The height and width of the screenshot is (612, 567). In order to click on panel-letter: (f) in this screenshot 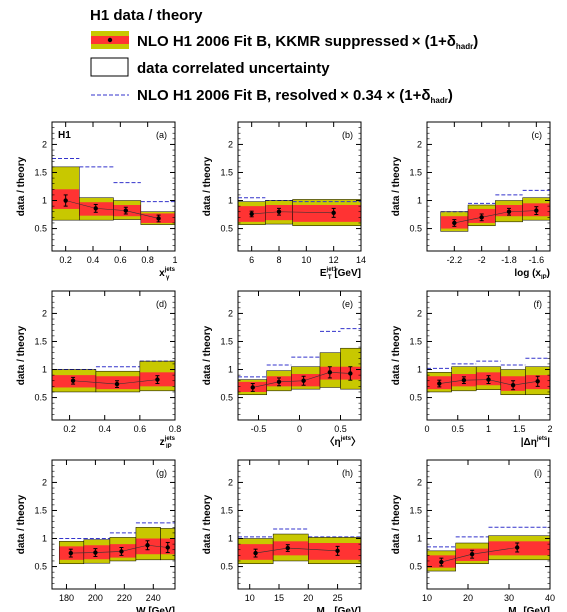, I will do `click(538, 304)`.